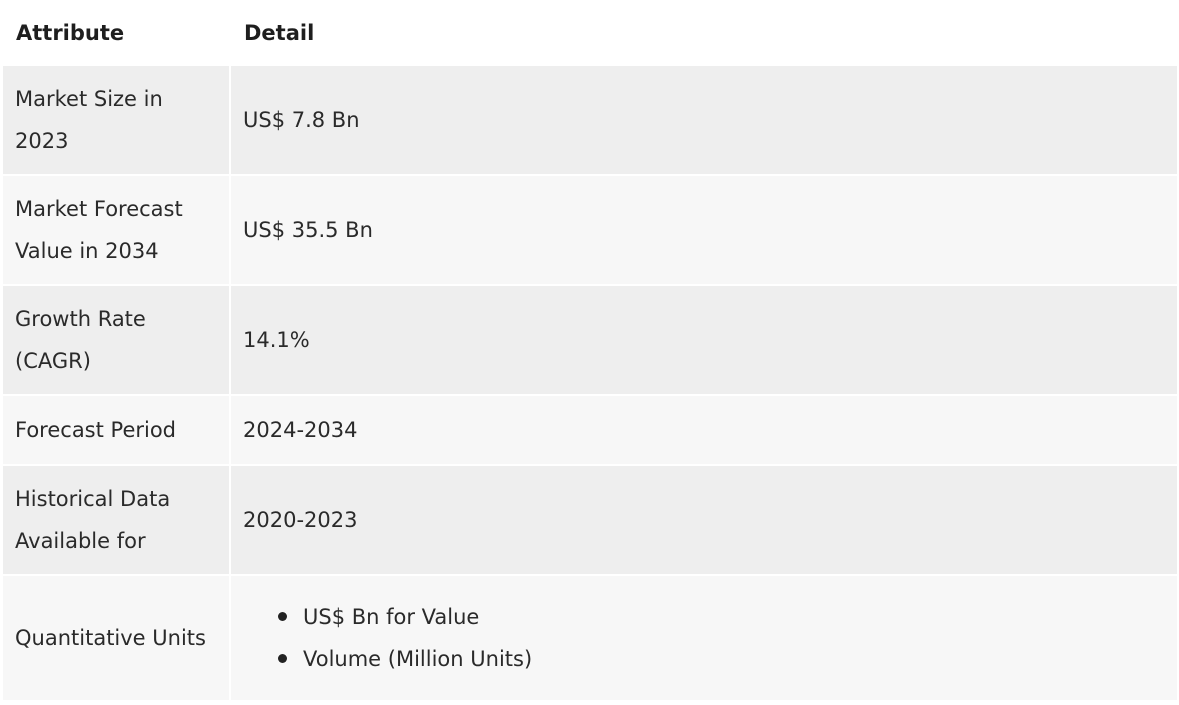  What do you see at coordinates (721, 659) in the screenshot?
I see `list-item: Volume (Million Units)` at bounding box center [721, 659].